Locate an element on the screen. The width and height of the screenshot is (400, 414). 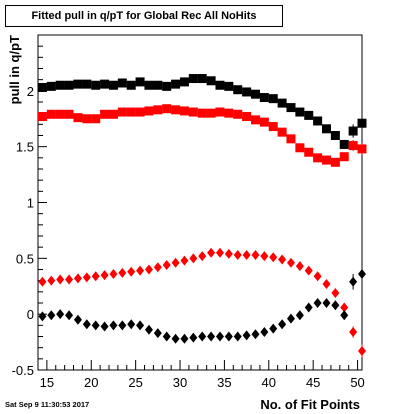
y-tick-label: 2 is located at coordinates (30, 91).